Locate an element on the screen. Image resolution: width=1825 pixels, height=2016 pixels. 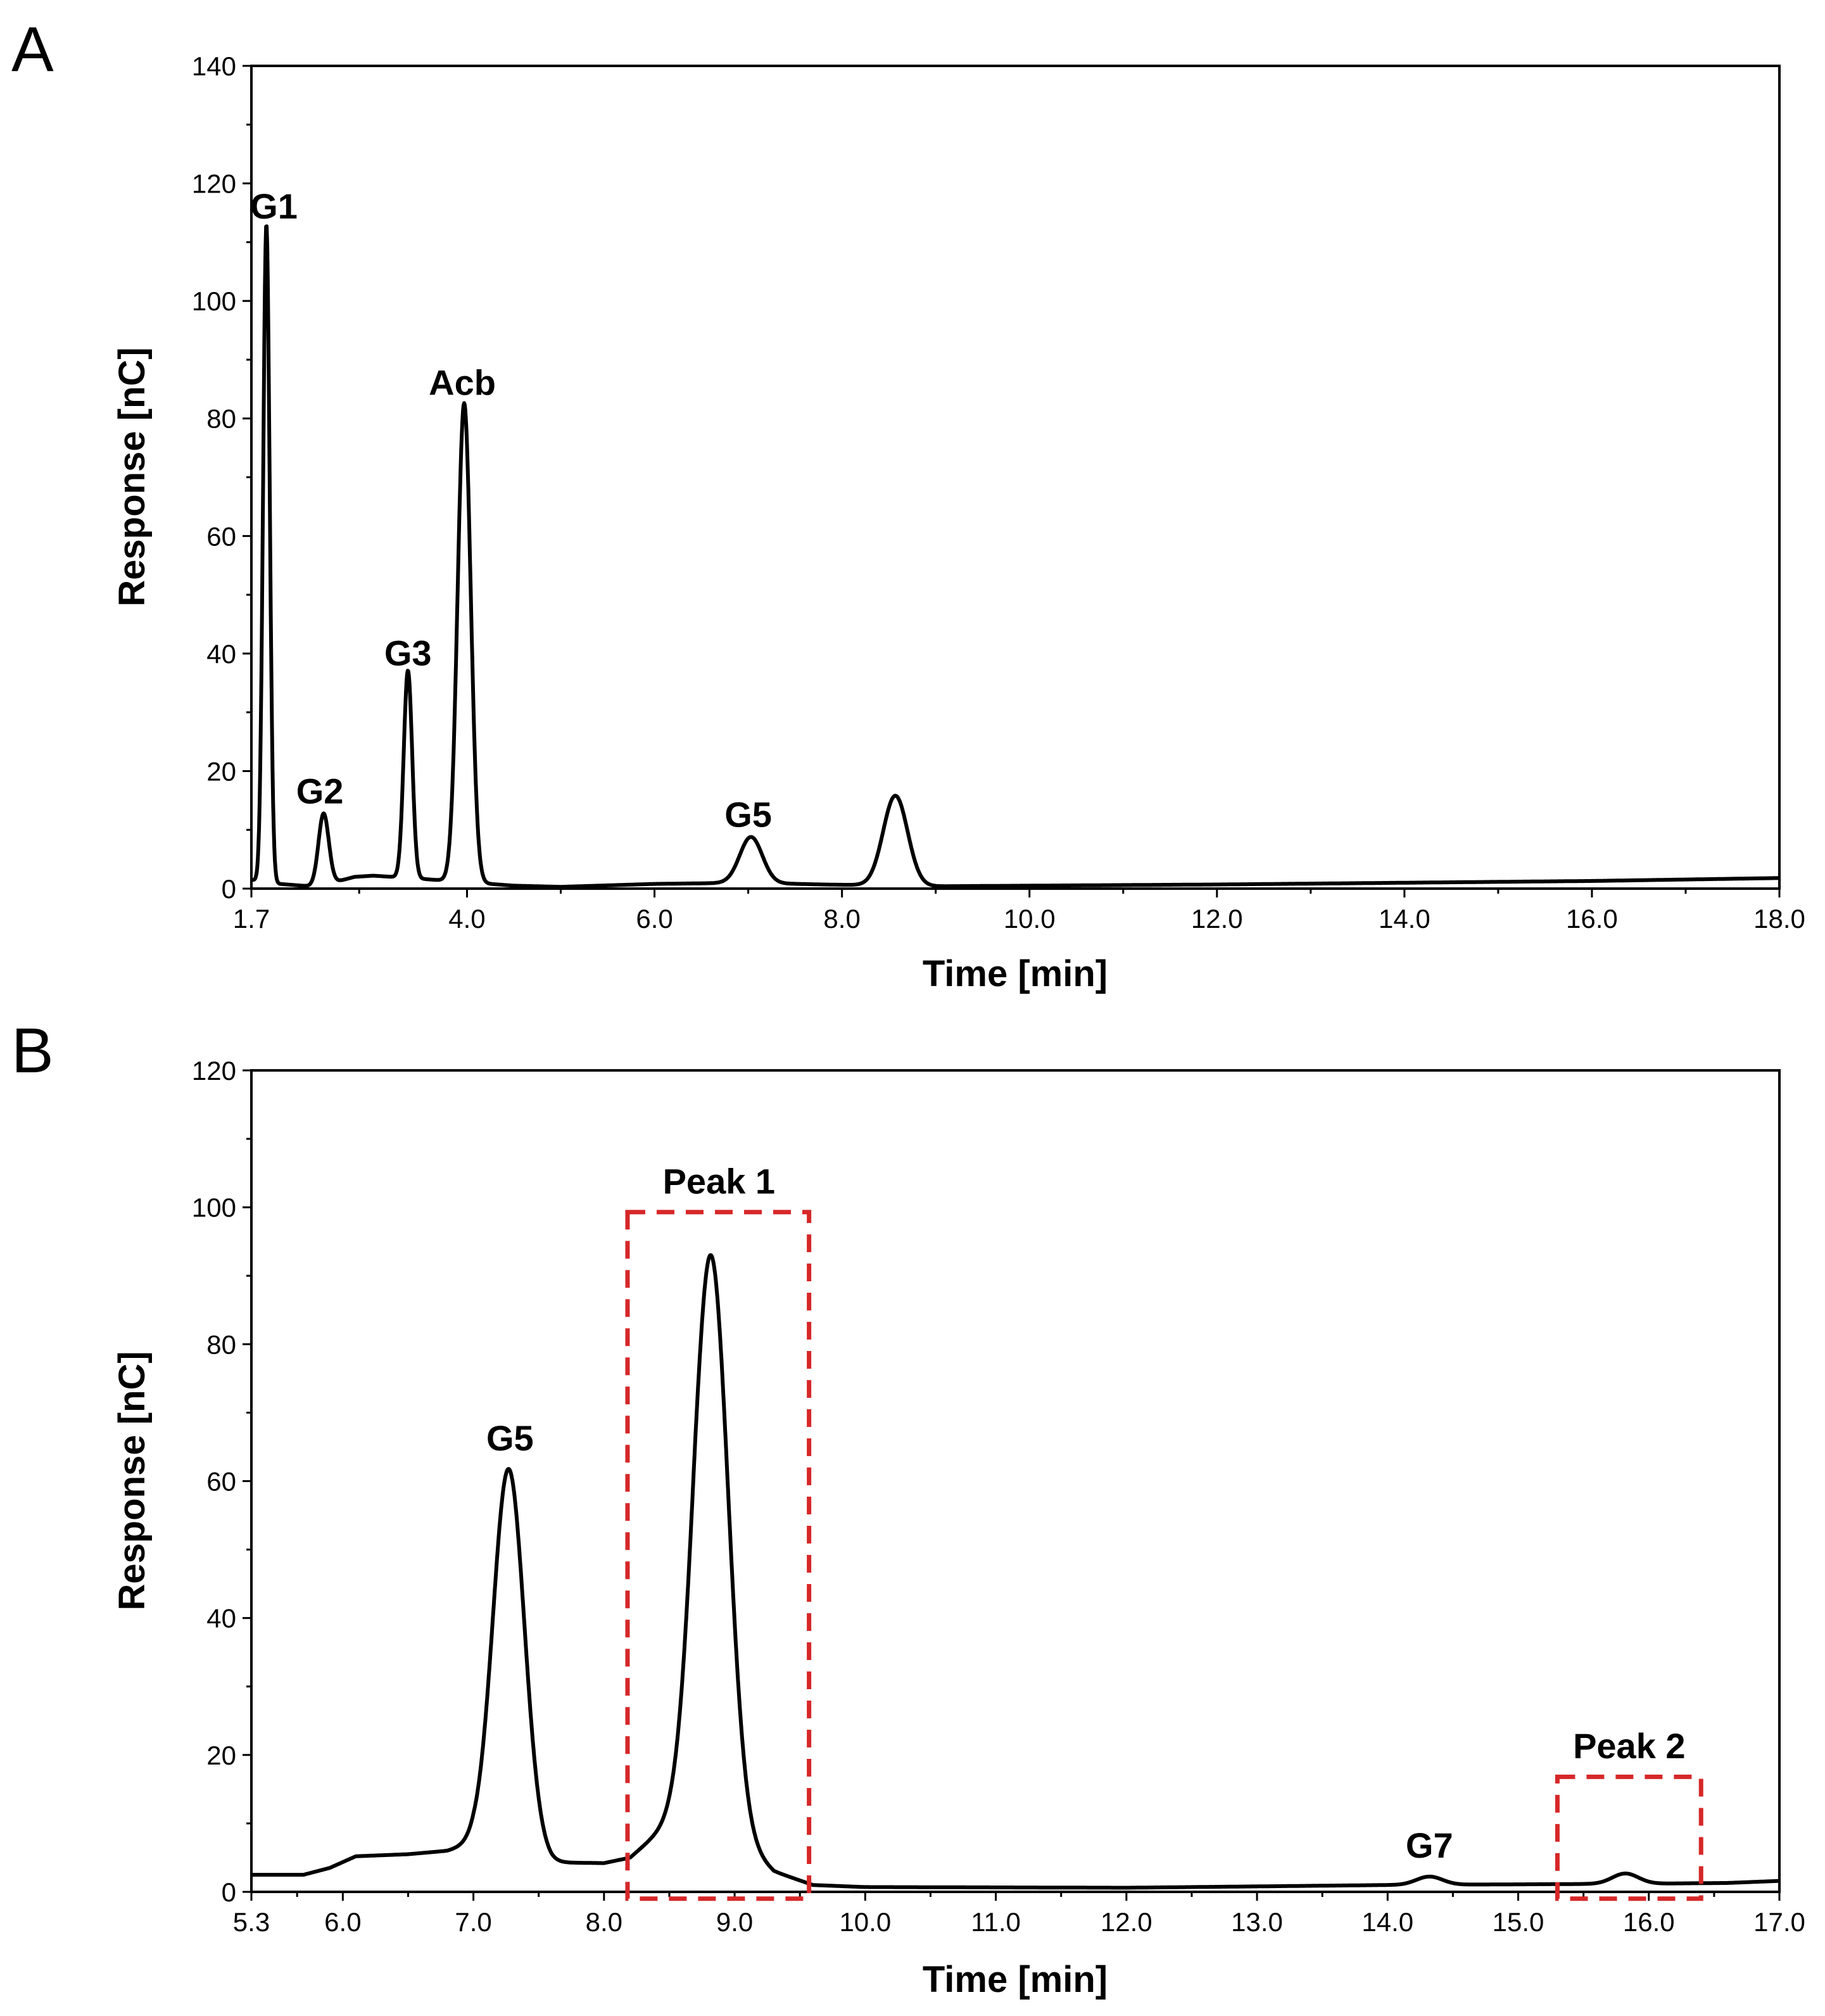
x-tick-label: 7.0 is located at coordinates (473, 1922).